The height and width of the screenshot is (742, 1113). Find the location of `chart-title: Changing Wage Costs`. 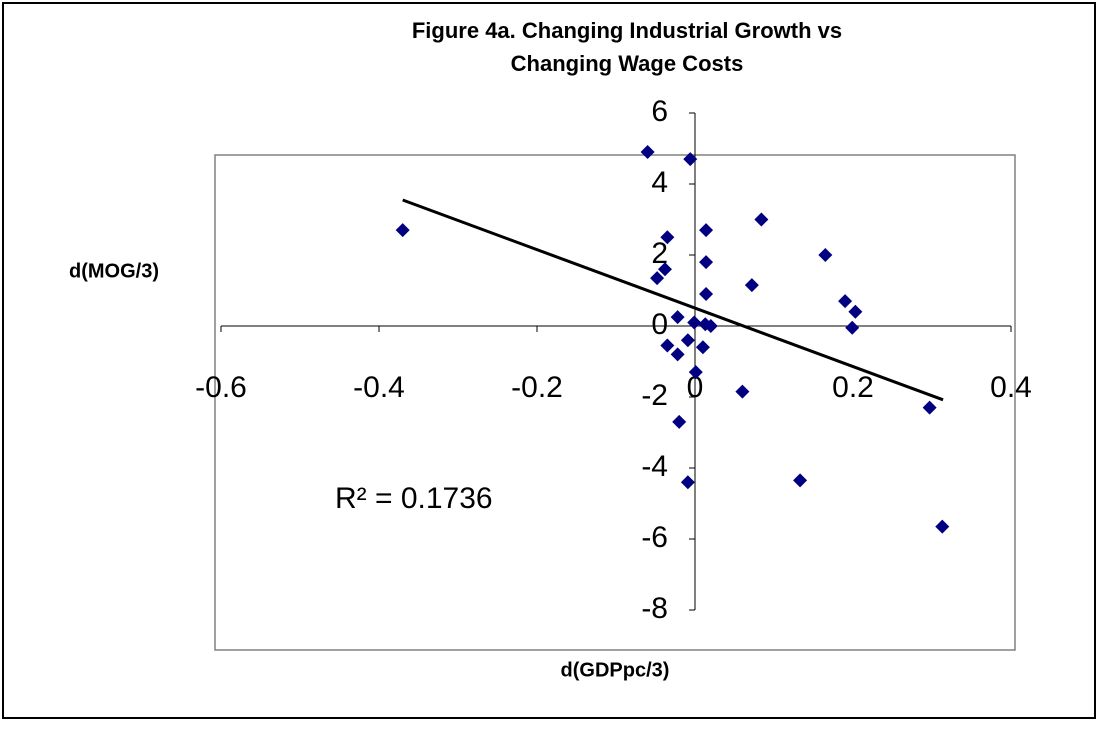

chart-title: Changing Wage Costs is located at coordinates (627, 63).